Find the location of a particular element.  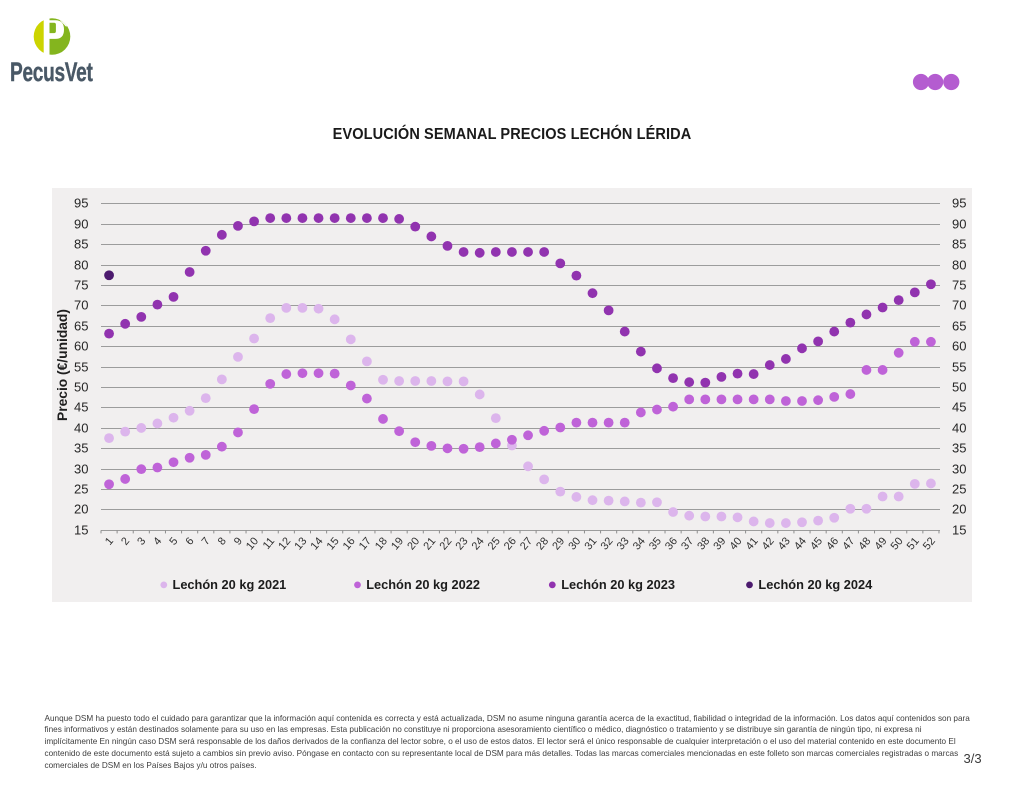

svg-text: Lechón 20 kg 2021 is located at coordinates (230, 584).